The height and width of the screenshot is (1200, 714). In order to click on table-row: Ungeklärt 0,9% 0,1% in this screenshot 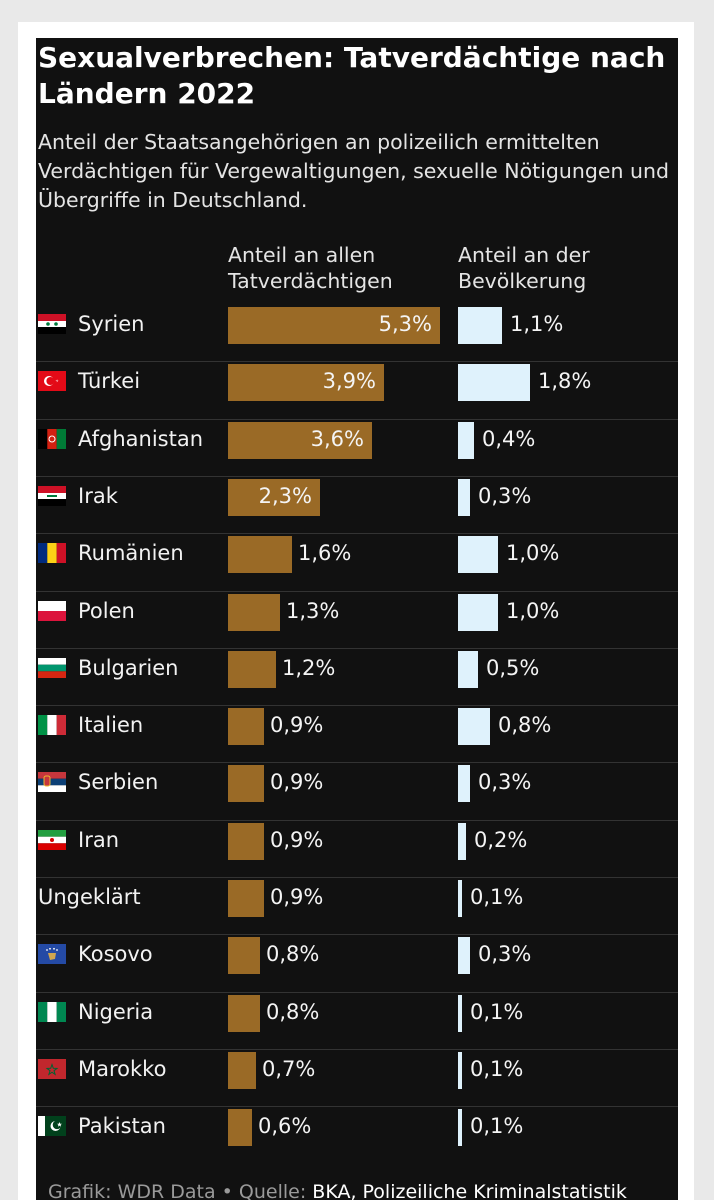, I will do `click(357, 905)`.